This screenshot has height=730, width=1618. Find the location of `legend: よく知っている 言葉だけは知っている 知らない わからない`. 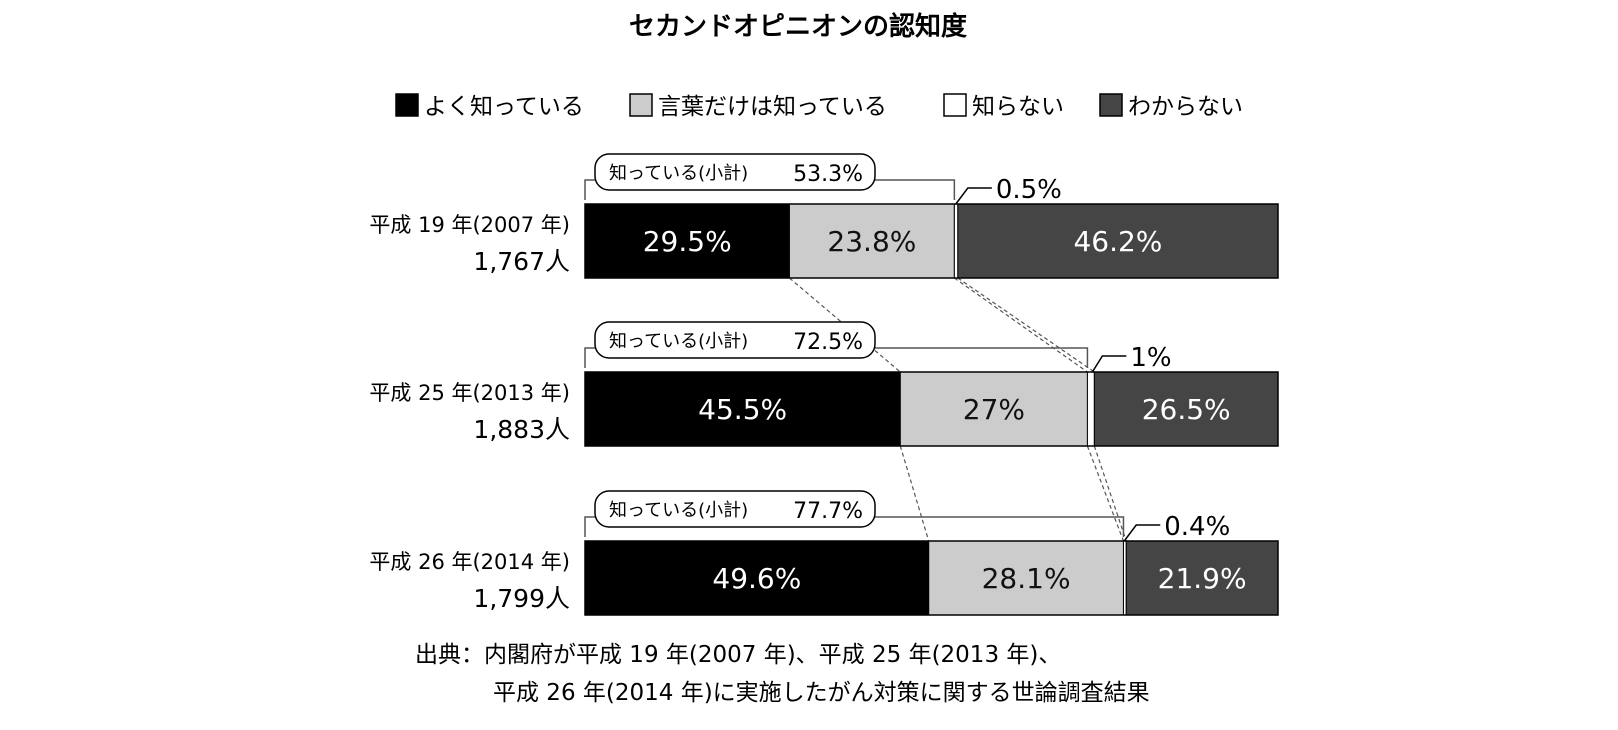

legend: よく知っている 言葉だけは知っている 知らない わからない is located at coordinates (819, 106).